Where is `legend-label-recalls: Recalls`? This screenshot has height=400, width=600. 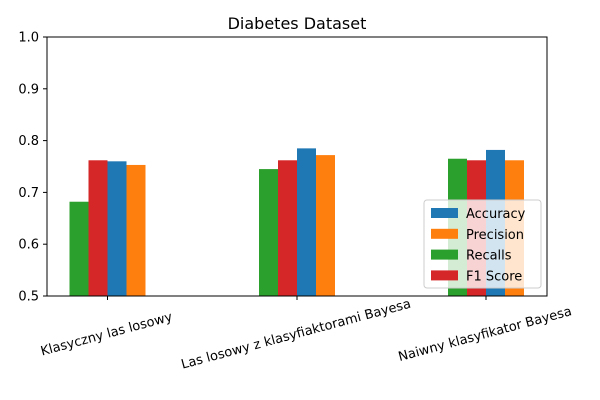 legend-label-recalls: Recalls is located at coordinates (489, 256).